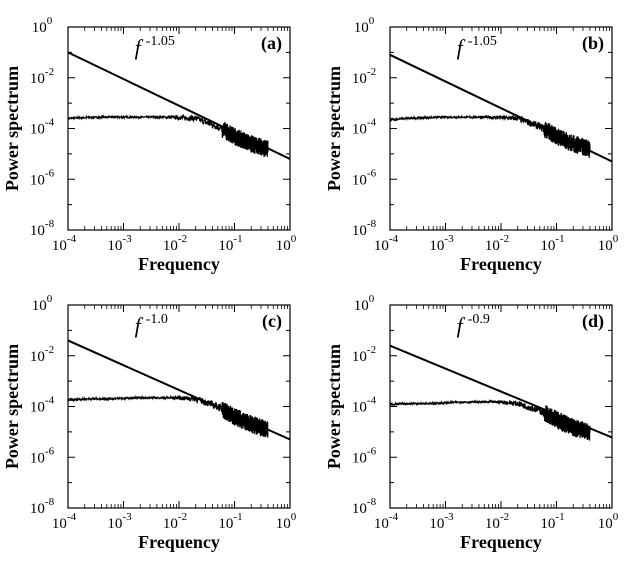 This screenshot has height=562, width=625. Describe the element at coordinates (151, 325) in the screenshot. I see `fit-label: f -1.0` at that location.